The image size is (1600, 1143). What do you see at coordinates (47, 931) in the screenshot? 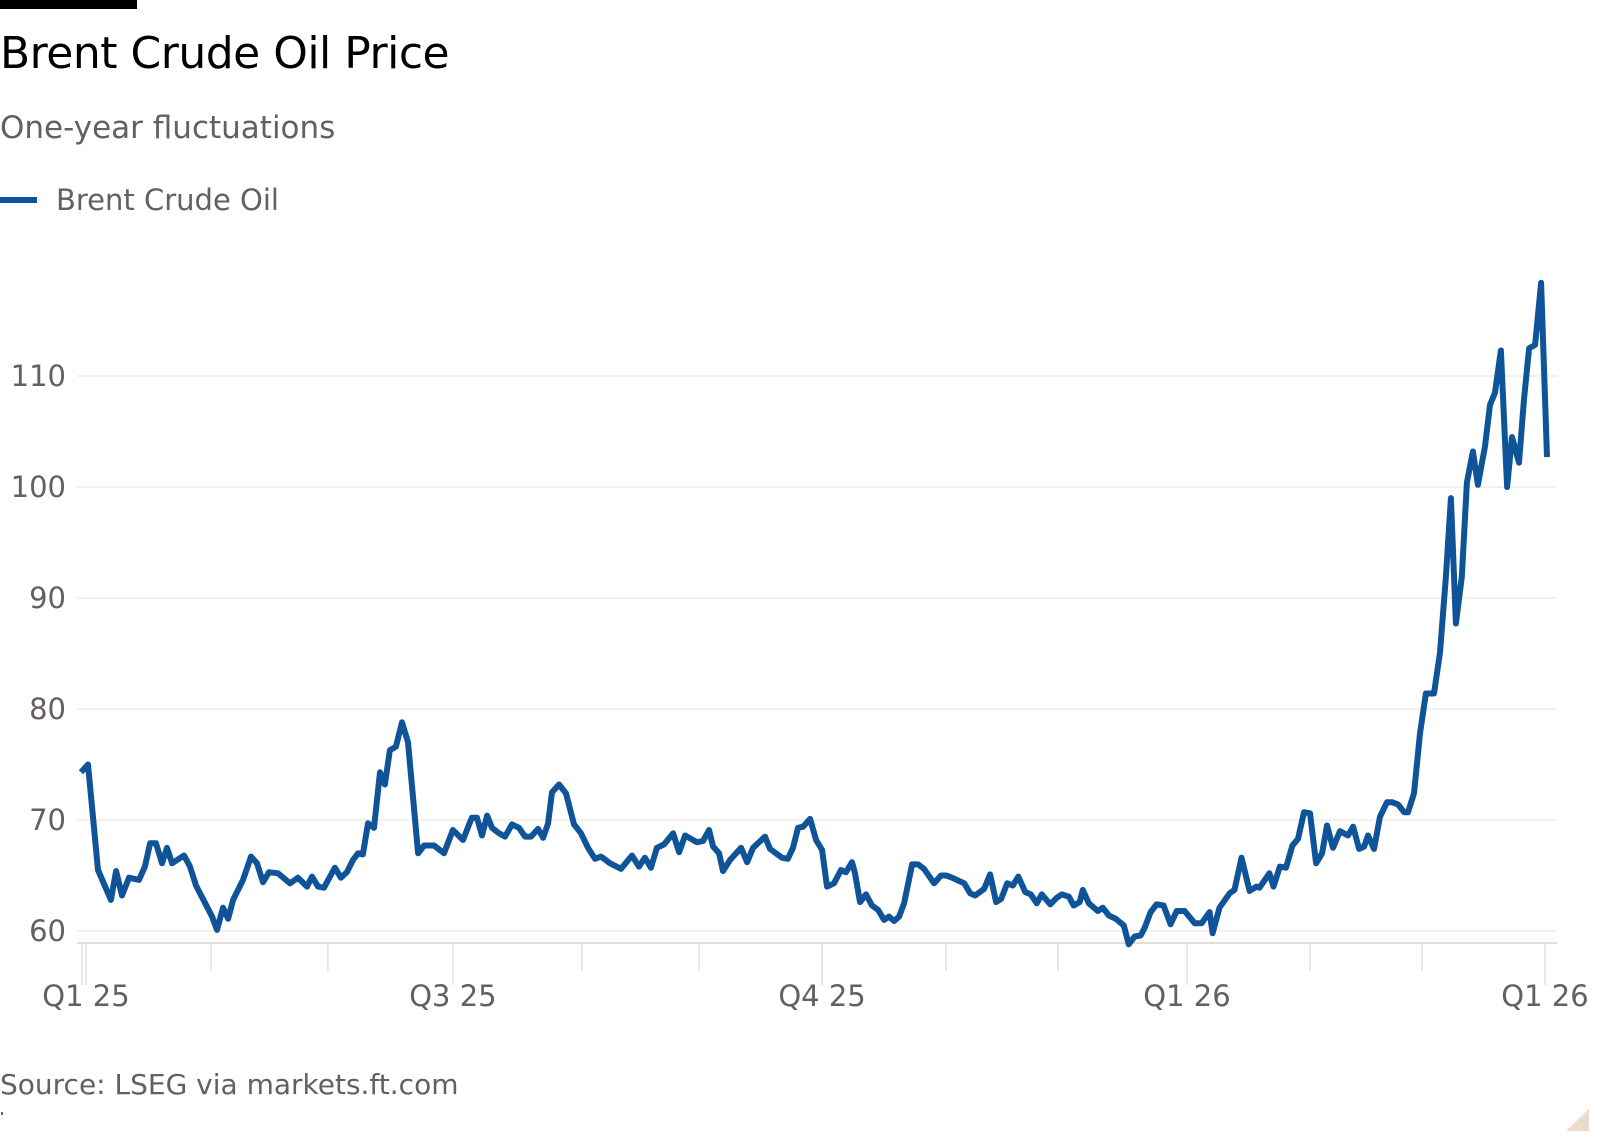
I see `y-tick-label: 60` at bounding box center [47, 931].